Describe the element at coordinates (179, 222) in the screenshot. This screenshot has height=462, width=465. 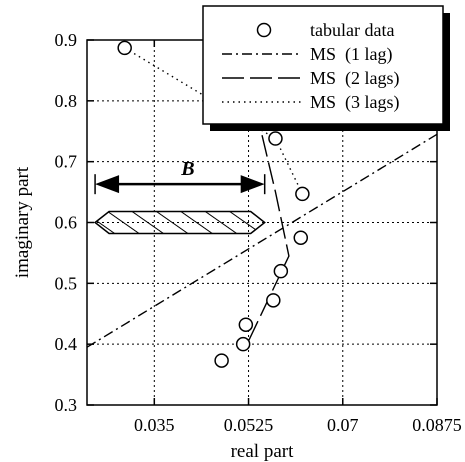
I see `hatched-band` at that location.